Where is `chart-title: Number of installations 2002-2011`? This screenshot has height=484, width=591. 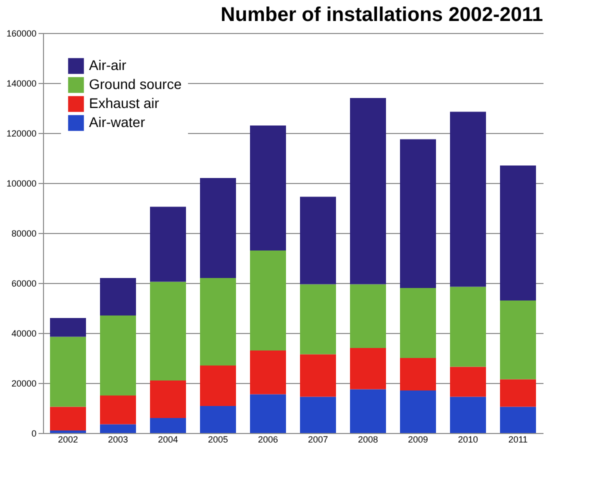 chart-title: Number of installations 2002-2011 is located at coordinates (381, 15).